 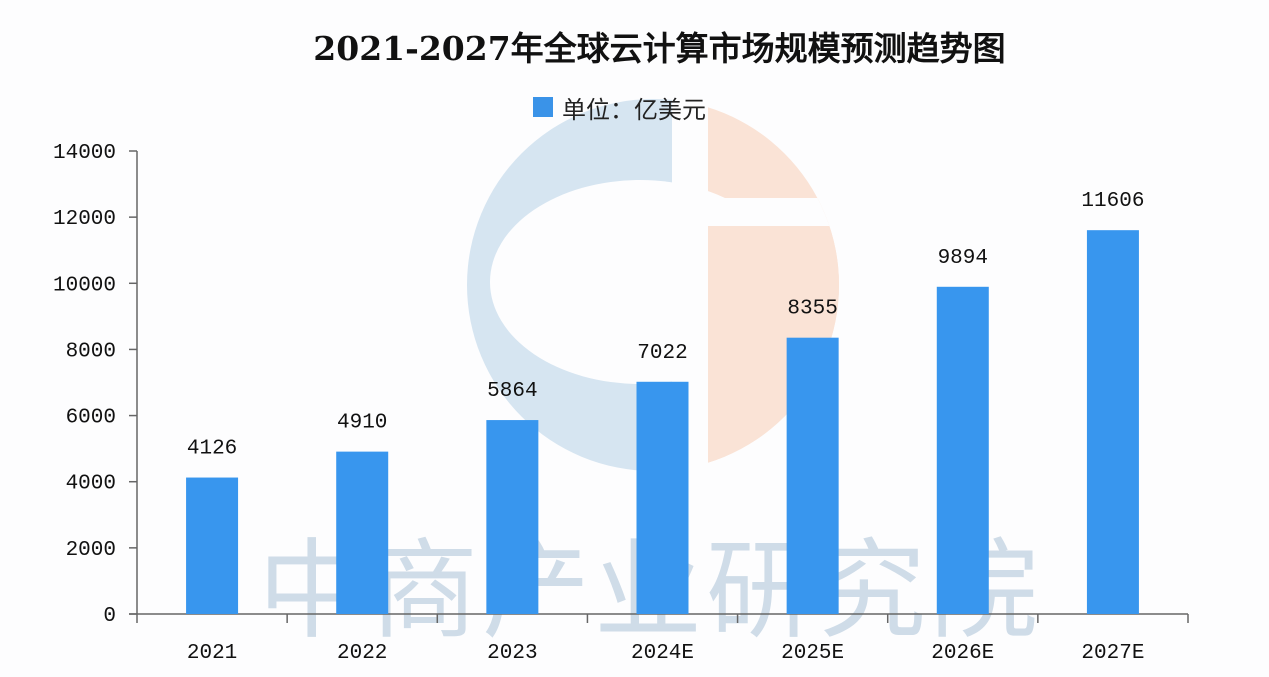 What do you see at coordinates (91, 484) in the screenshot?
I see `y-tick-label: 4000` at bounding box center [91, 484].